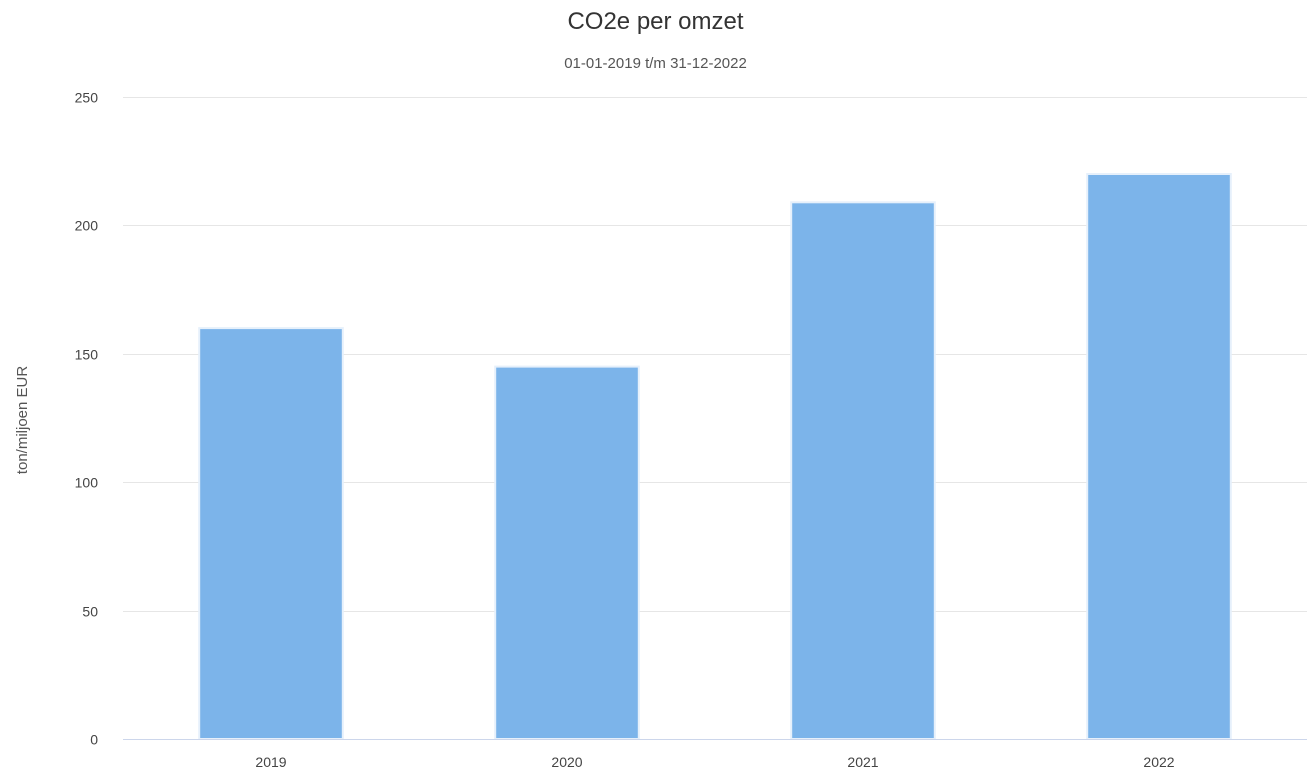 The height and width of the screenshot is (774, 1311). What do you see at coordinates (271, 533) in the screenshot?
I see `bar-2019` at bounding box center [271, 533].